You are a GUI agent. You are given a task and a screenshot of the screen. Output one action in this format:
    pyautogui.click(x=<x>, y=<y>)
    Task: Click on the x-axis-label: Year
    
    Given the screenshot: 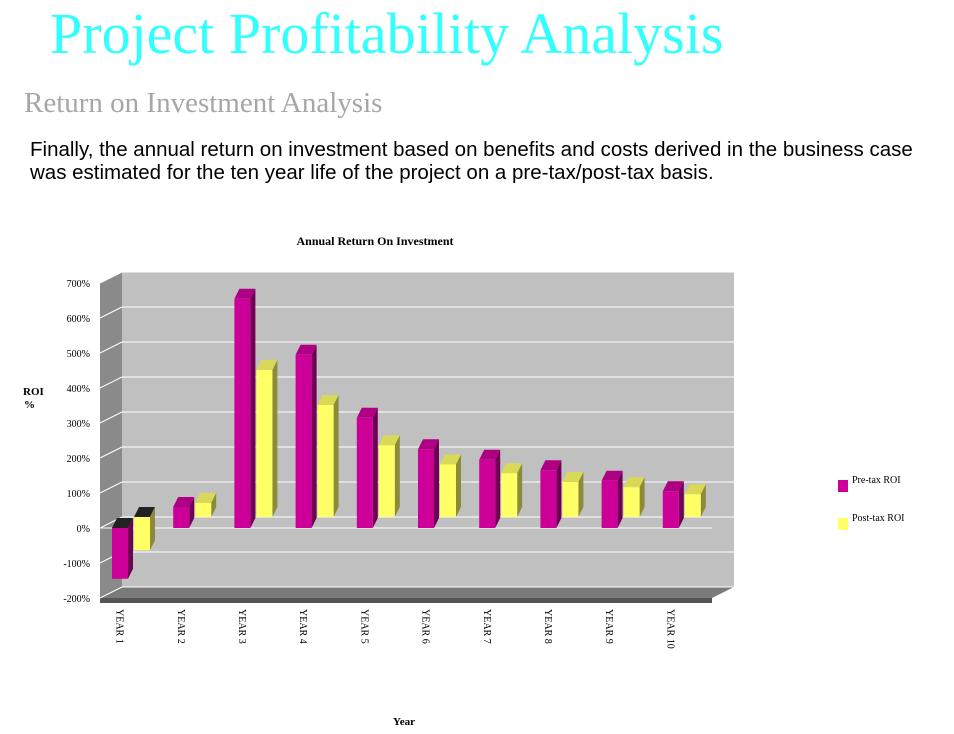 What is the action you would take?
    pyautogui.click(x=404, y=722)
    